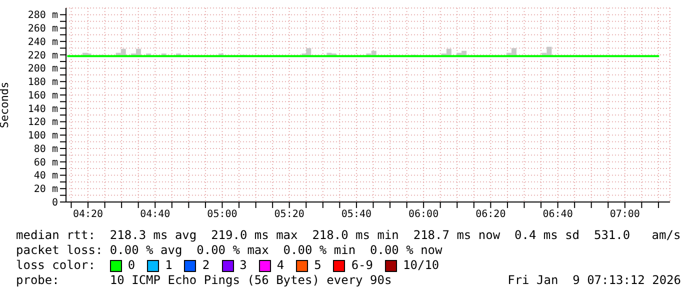 This screenshot has height=297, width=697. I want to click on y-tick-label: 220 m, so click(43, 56).